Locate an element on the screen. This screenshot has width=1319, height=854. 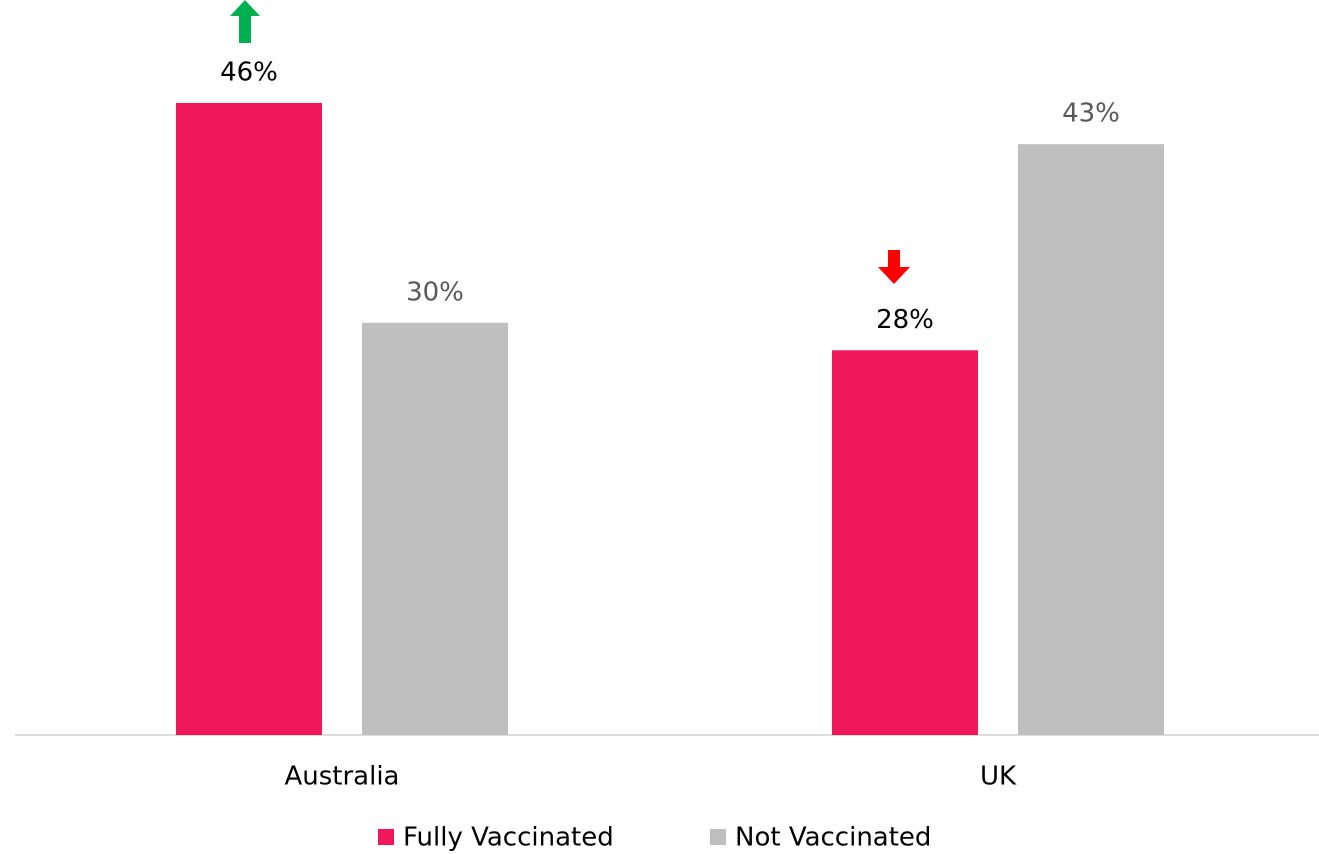
x-tick-label: UK is located at coordinates (998, 777).